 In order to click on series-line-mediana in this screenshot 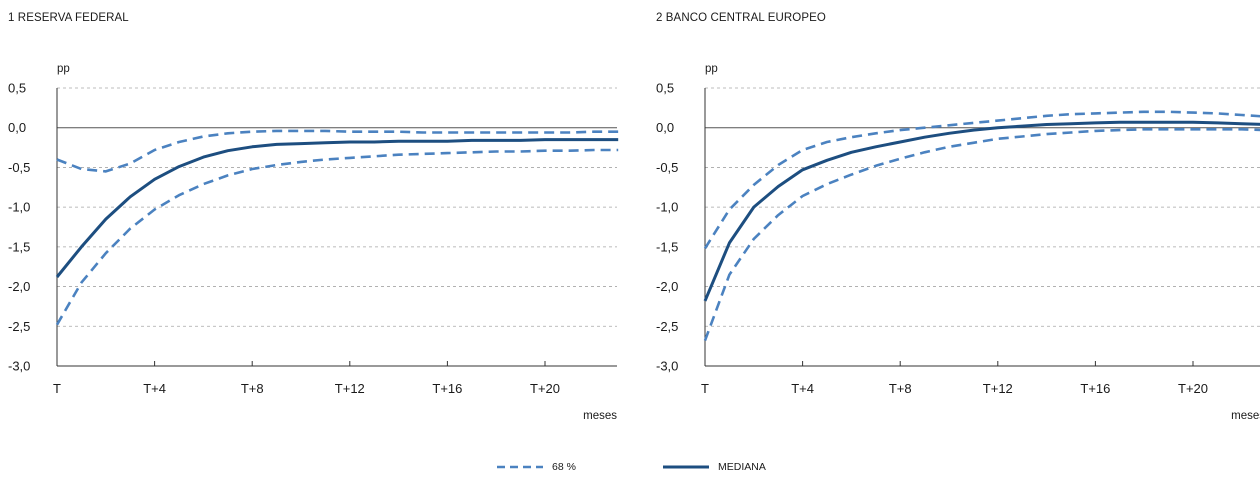, I will do `click(337, 208)`.